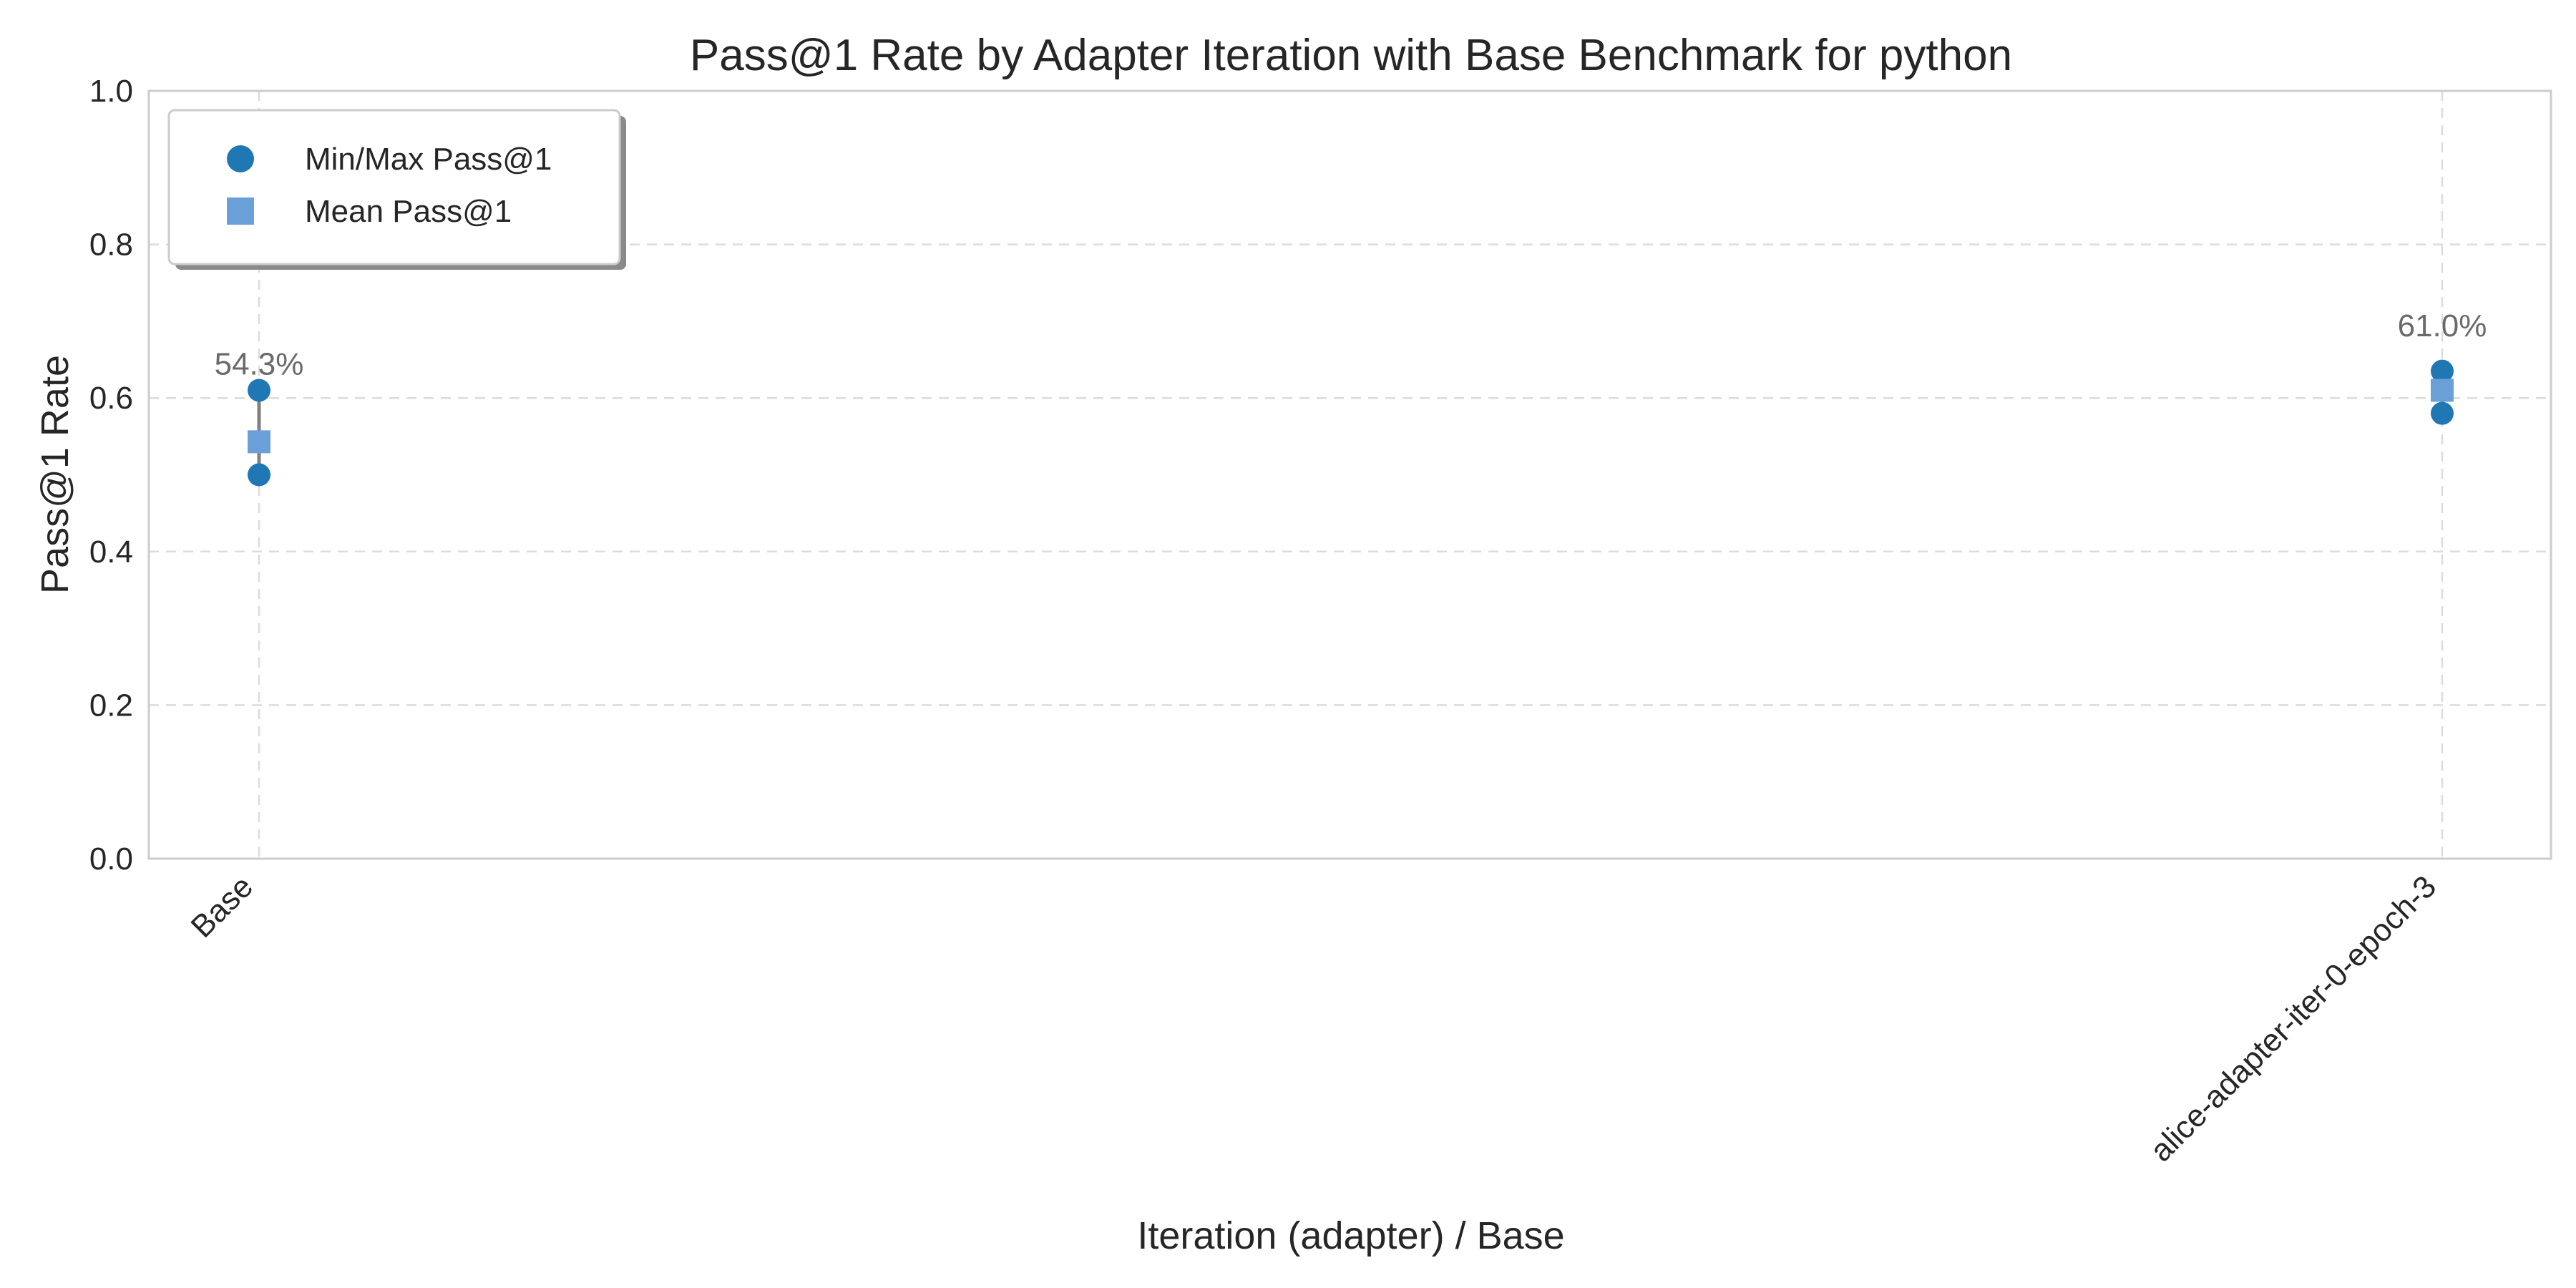 The image size is (2576, 1288). I want to click on legend-box, so click(394, 187).